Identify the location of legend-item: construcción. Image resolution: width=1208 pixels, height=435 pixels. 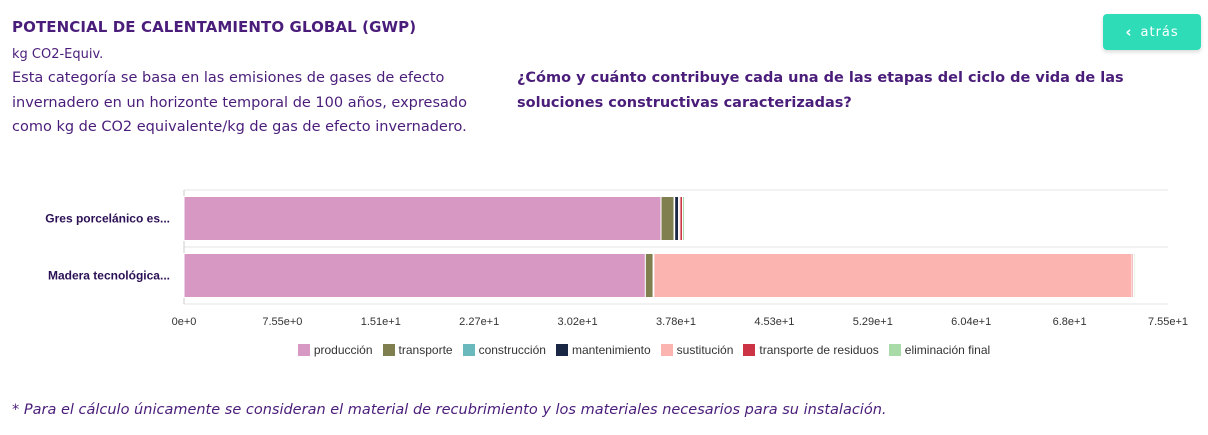
(504, 350).